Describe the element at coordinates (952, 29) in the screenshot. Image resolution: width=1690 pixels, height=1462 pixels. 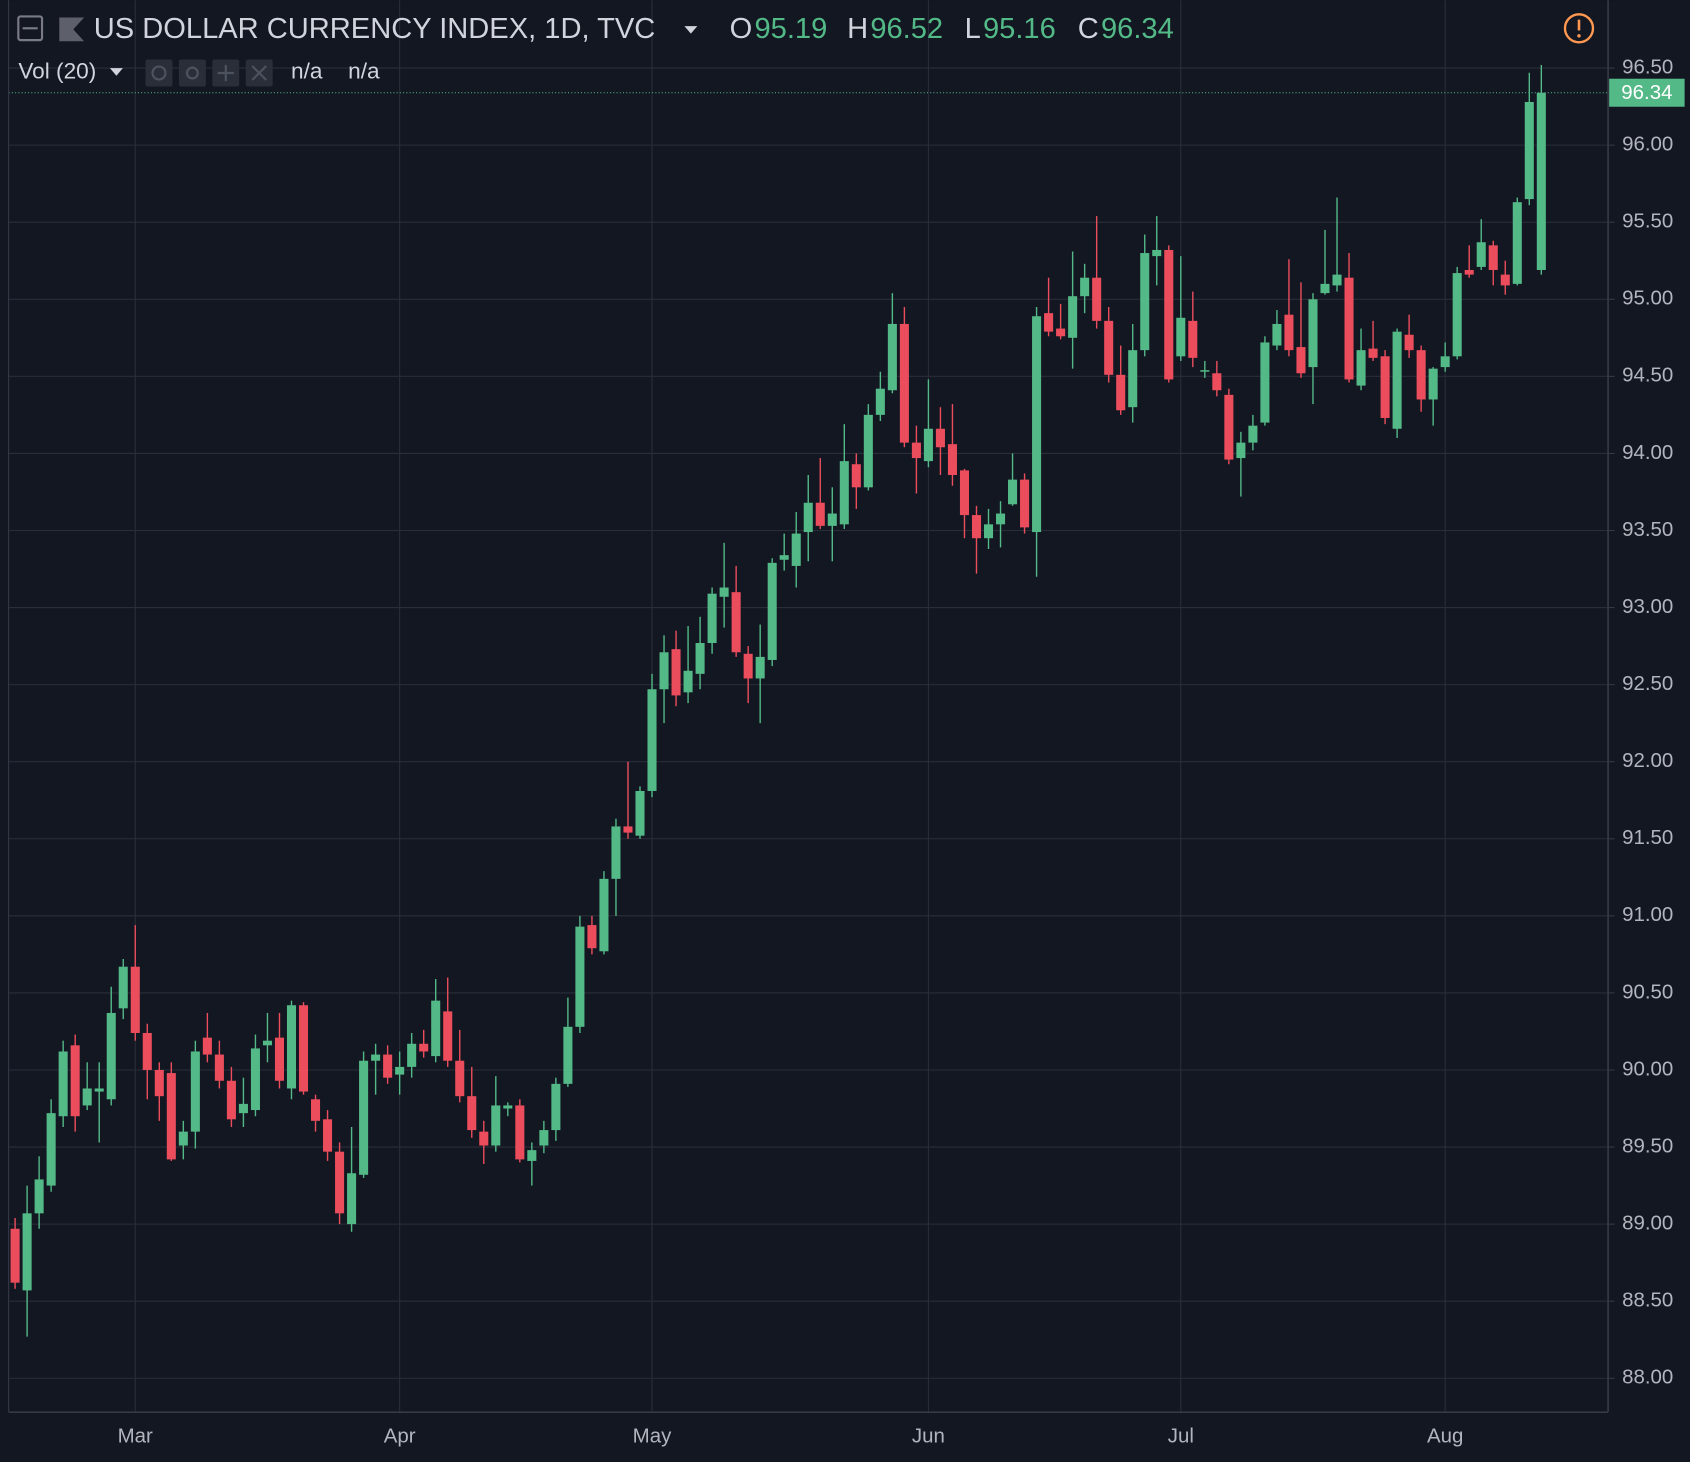
I see `ohlc-legend: O 95.19 H 96.52 L 95.16 C 96.34` at that location.